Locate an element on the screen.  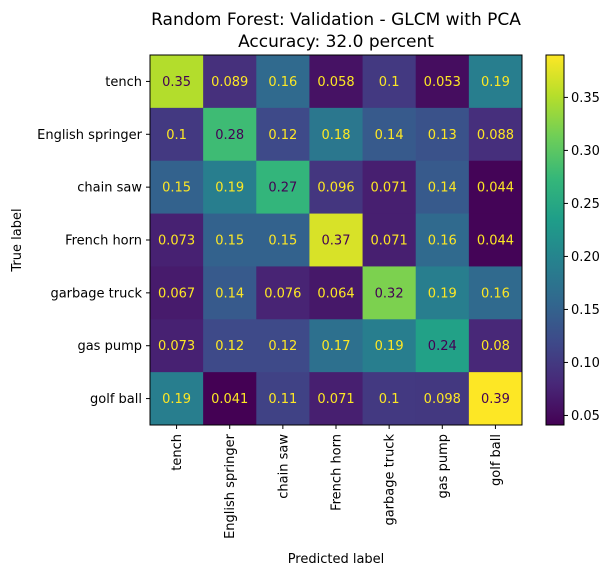
cell-value-label: 0.35 is located at coordinates (176, 82).